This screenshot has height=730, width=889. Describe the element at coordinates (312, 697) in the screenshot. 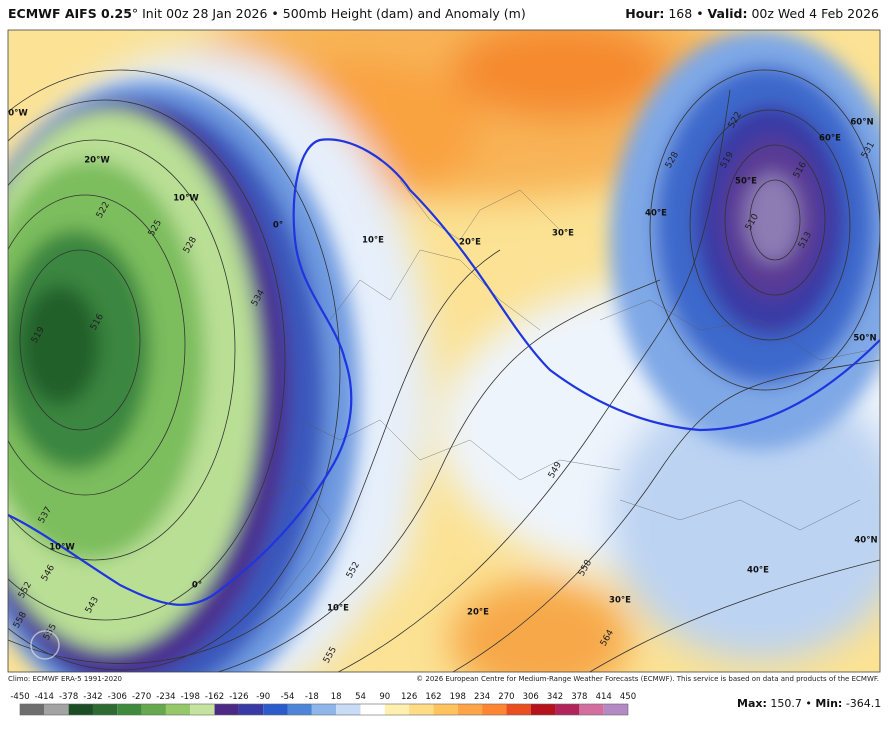

I see `colorbar-tick-label: -18` at that location.